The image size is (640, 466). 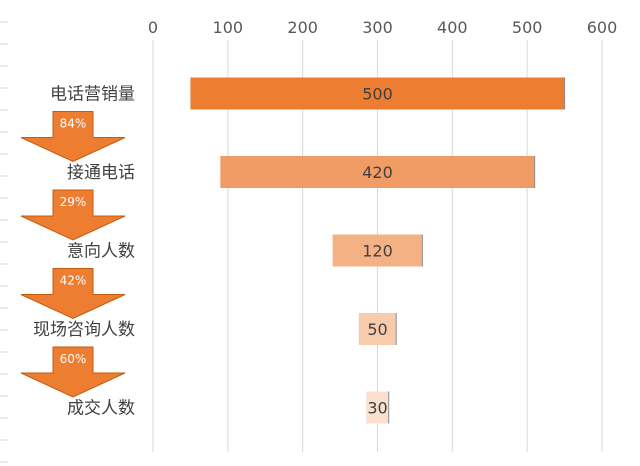 What do you see at coordinates (92, 95) in the screenshot?
I see `category-label: 电话营销量` at bounding box center [92, 95].